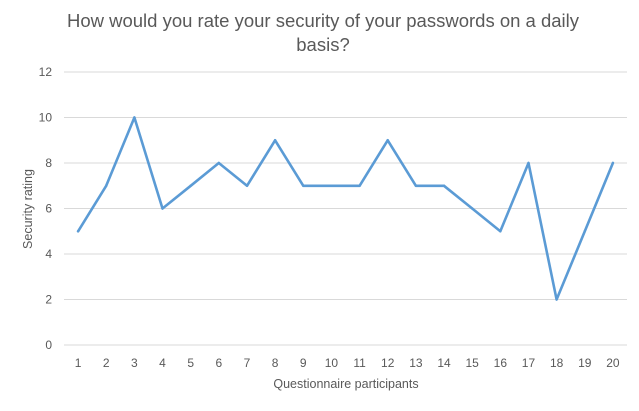  Describe the element at coordinates (28, 209) in the screenshot. I see `y-axis-label: Security rating` at that location.